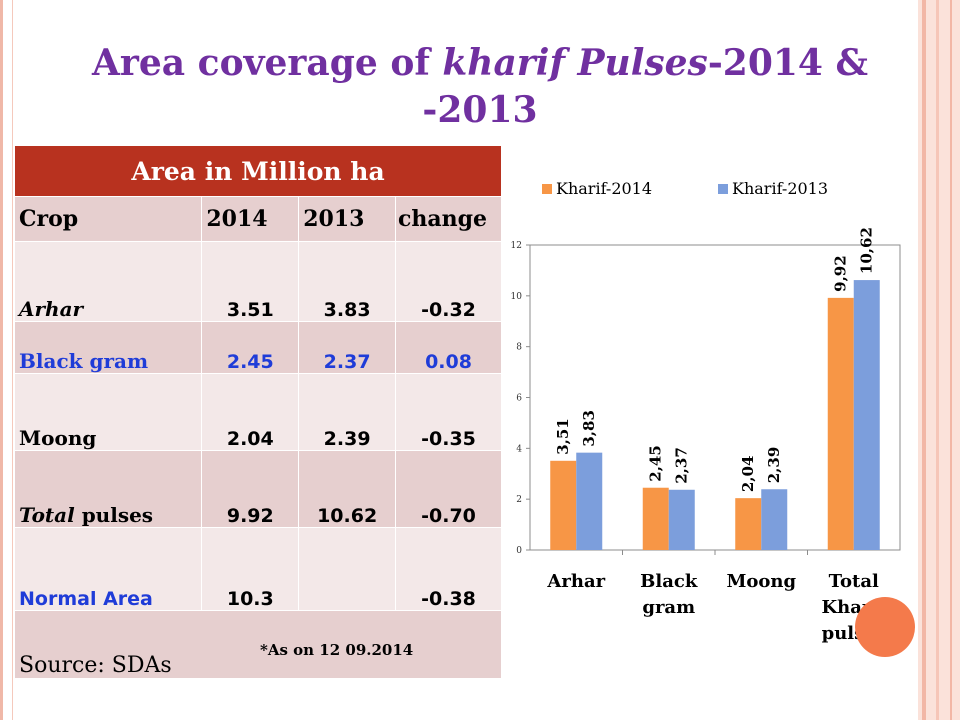 The image size is (960, 720). I want to click on data-label: 2,45, so click(656, 463).